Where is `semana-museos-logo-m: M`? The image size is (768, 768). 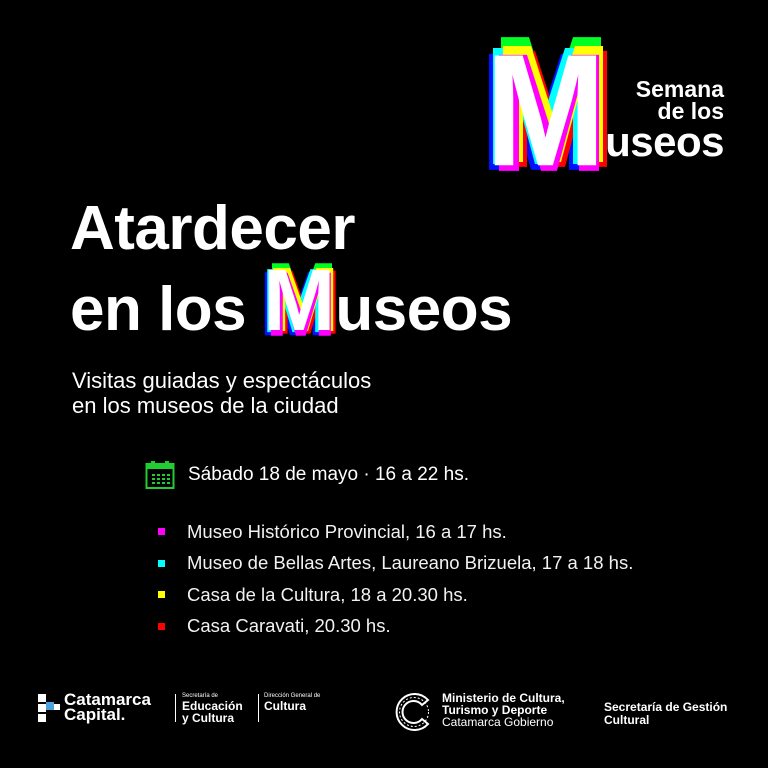
semana-museos-logo-m: M is located at coordinates (545, 110).